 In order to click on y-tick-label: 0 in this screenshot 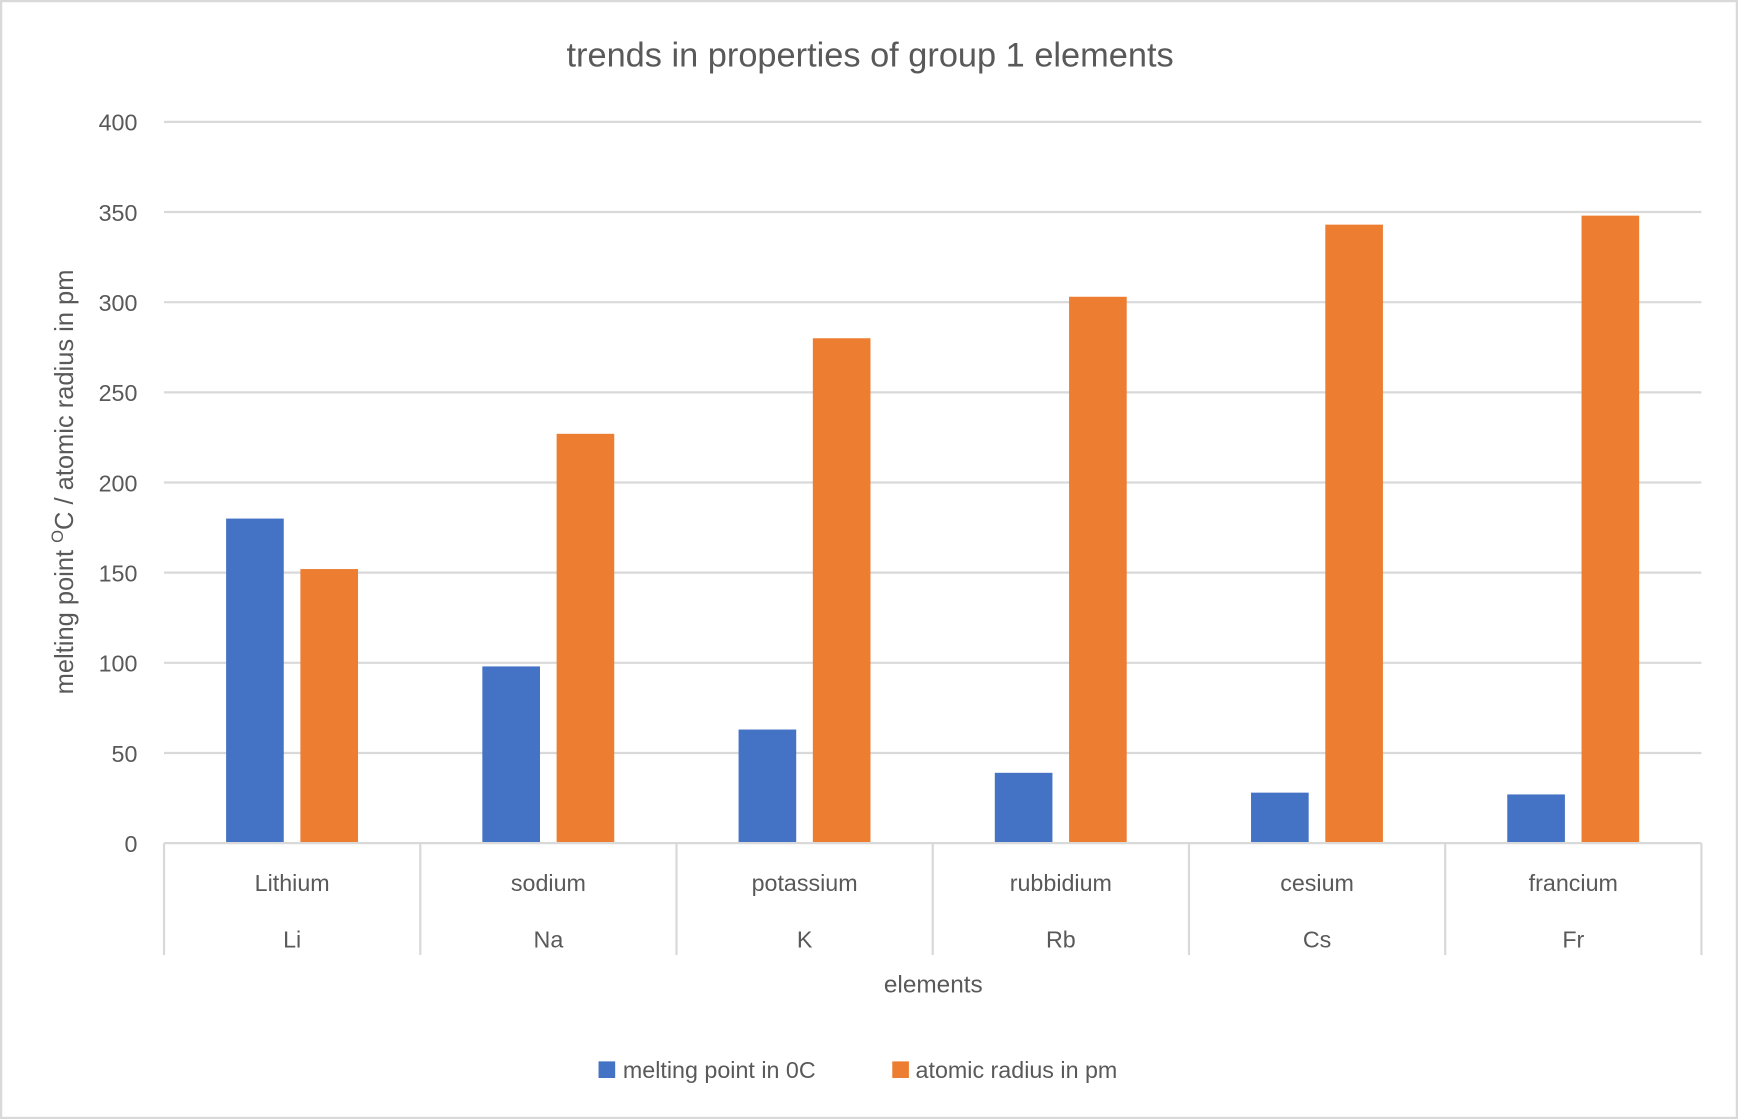, I will do `click(130, 844)`.